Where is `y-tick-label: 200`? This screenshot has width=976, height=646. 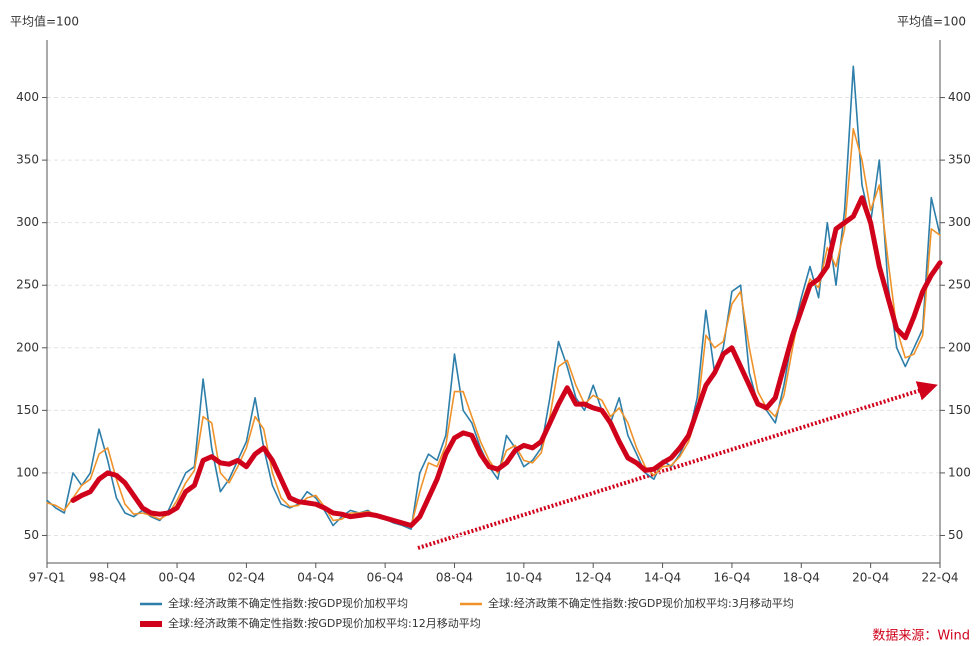
y-tick-label: 200 is located at coordinates (27, 347).